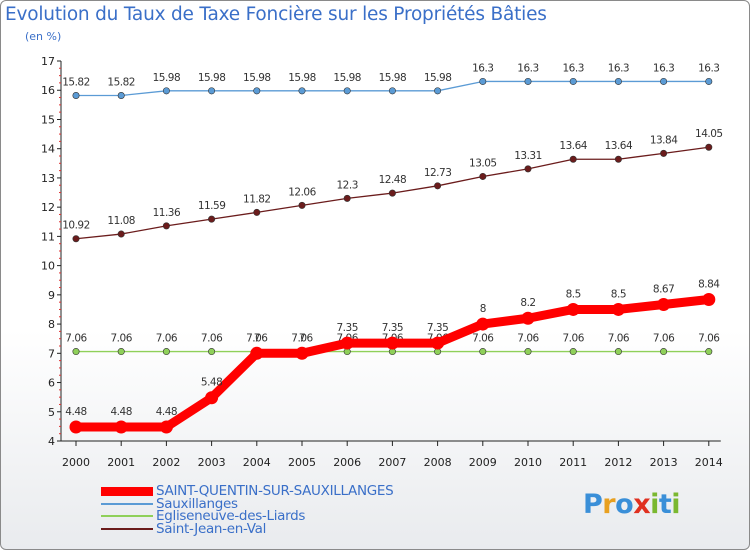  I want to click on data-label: 10.92, so click(76, 226).